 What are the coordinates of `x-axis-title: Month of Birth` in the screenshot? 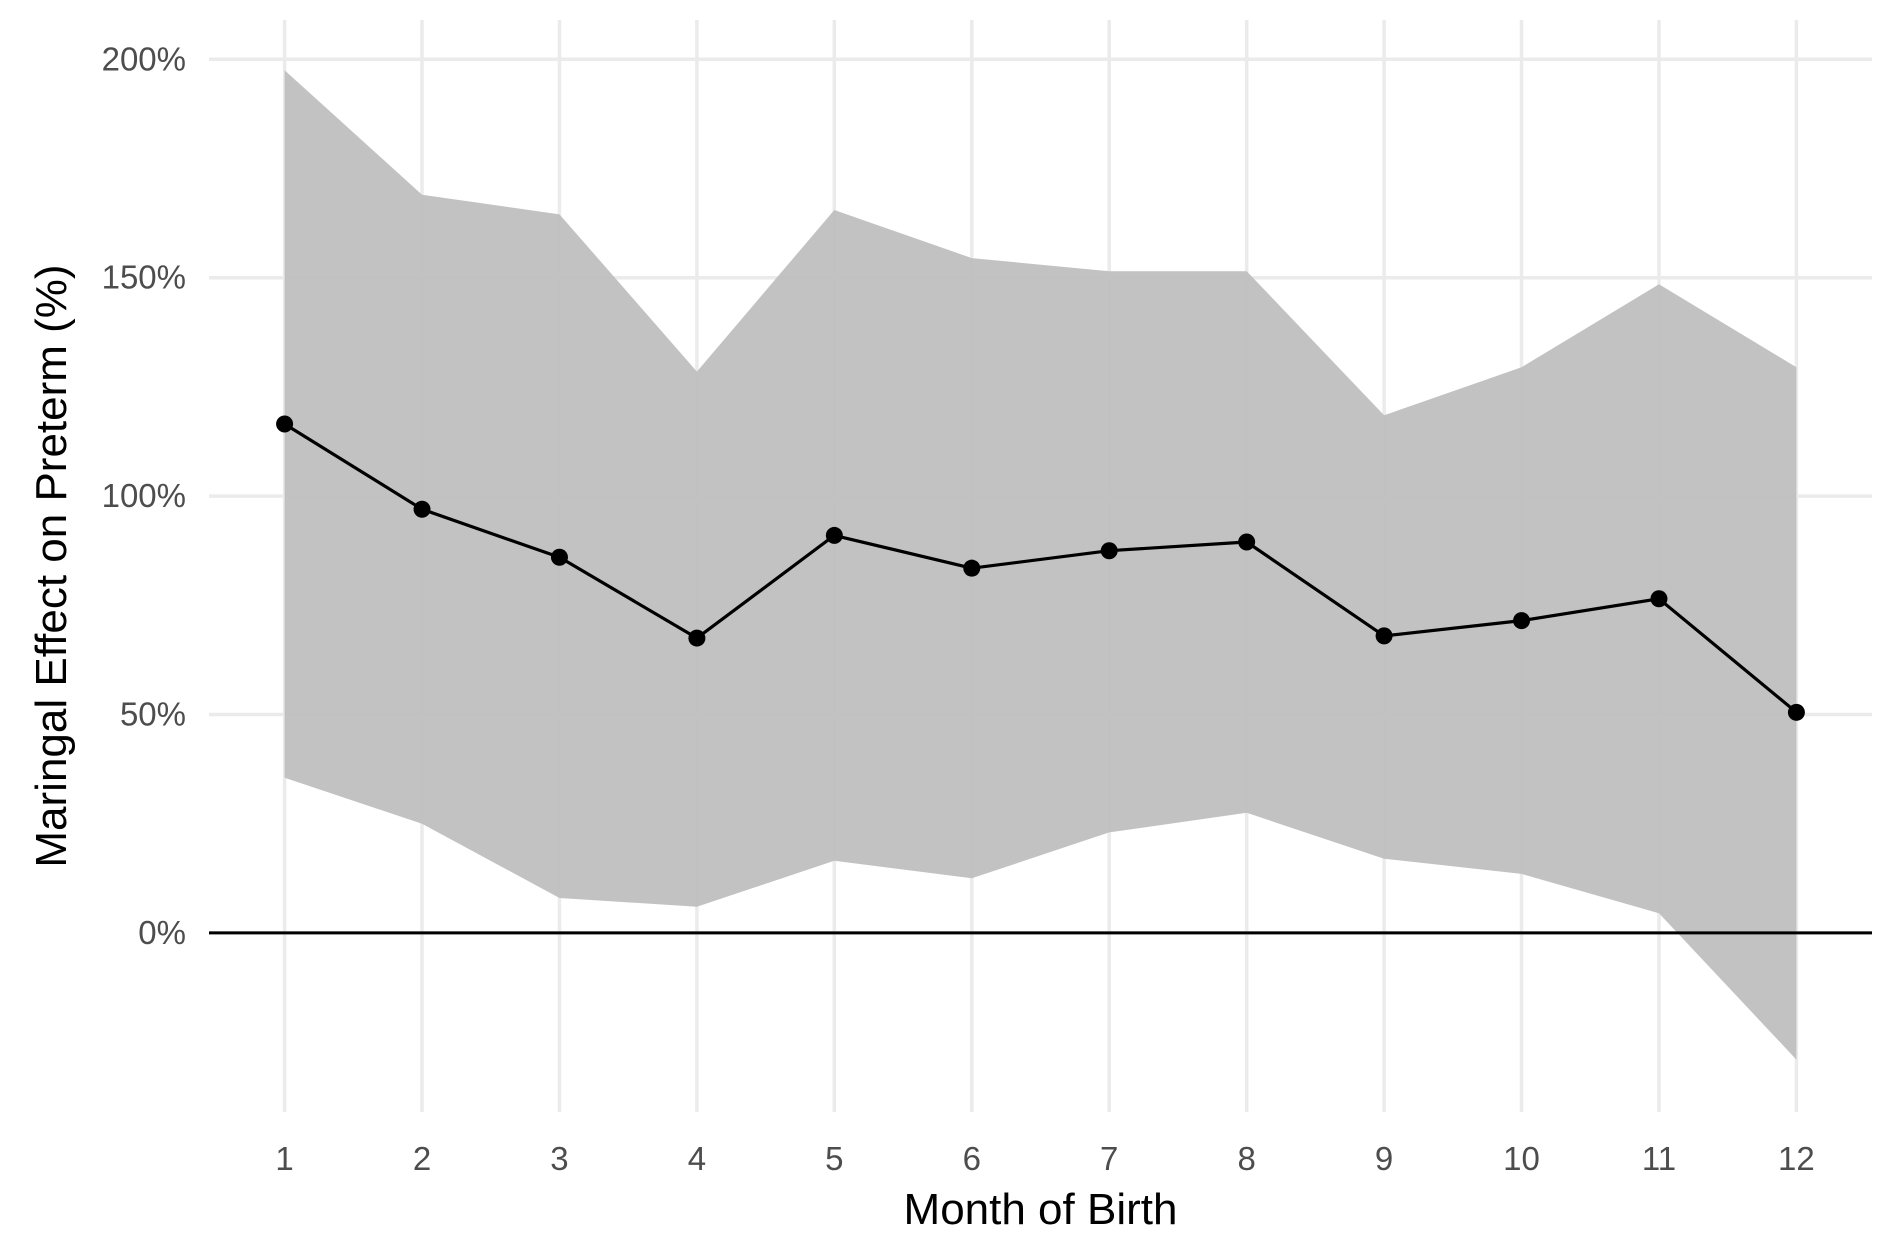 It's located at (1041, 1209).